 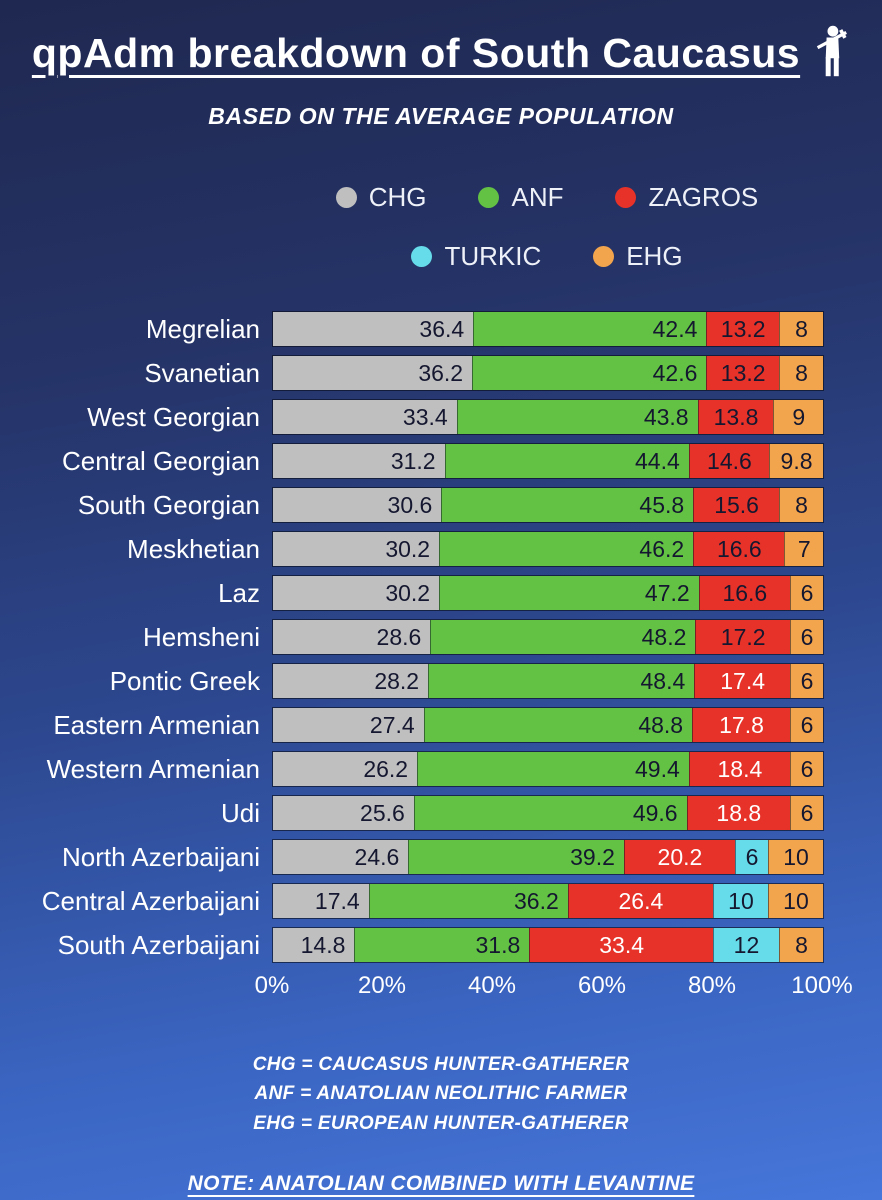 What do you see at coordinates (468, 901) in the screenshot?
I see `anf-segment: 36.2` at bounding box center [468, 901].